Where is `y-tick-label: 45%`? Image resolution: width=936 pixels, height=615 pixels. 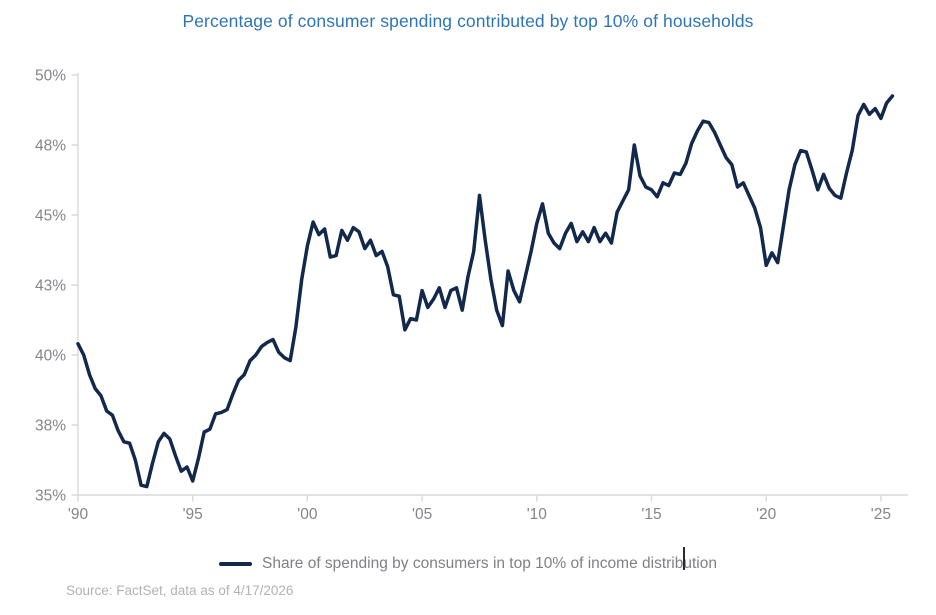
y-tick-label: 45% is located at coordinates (50, 216).